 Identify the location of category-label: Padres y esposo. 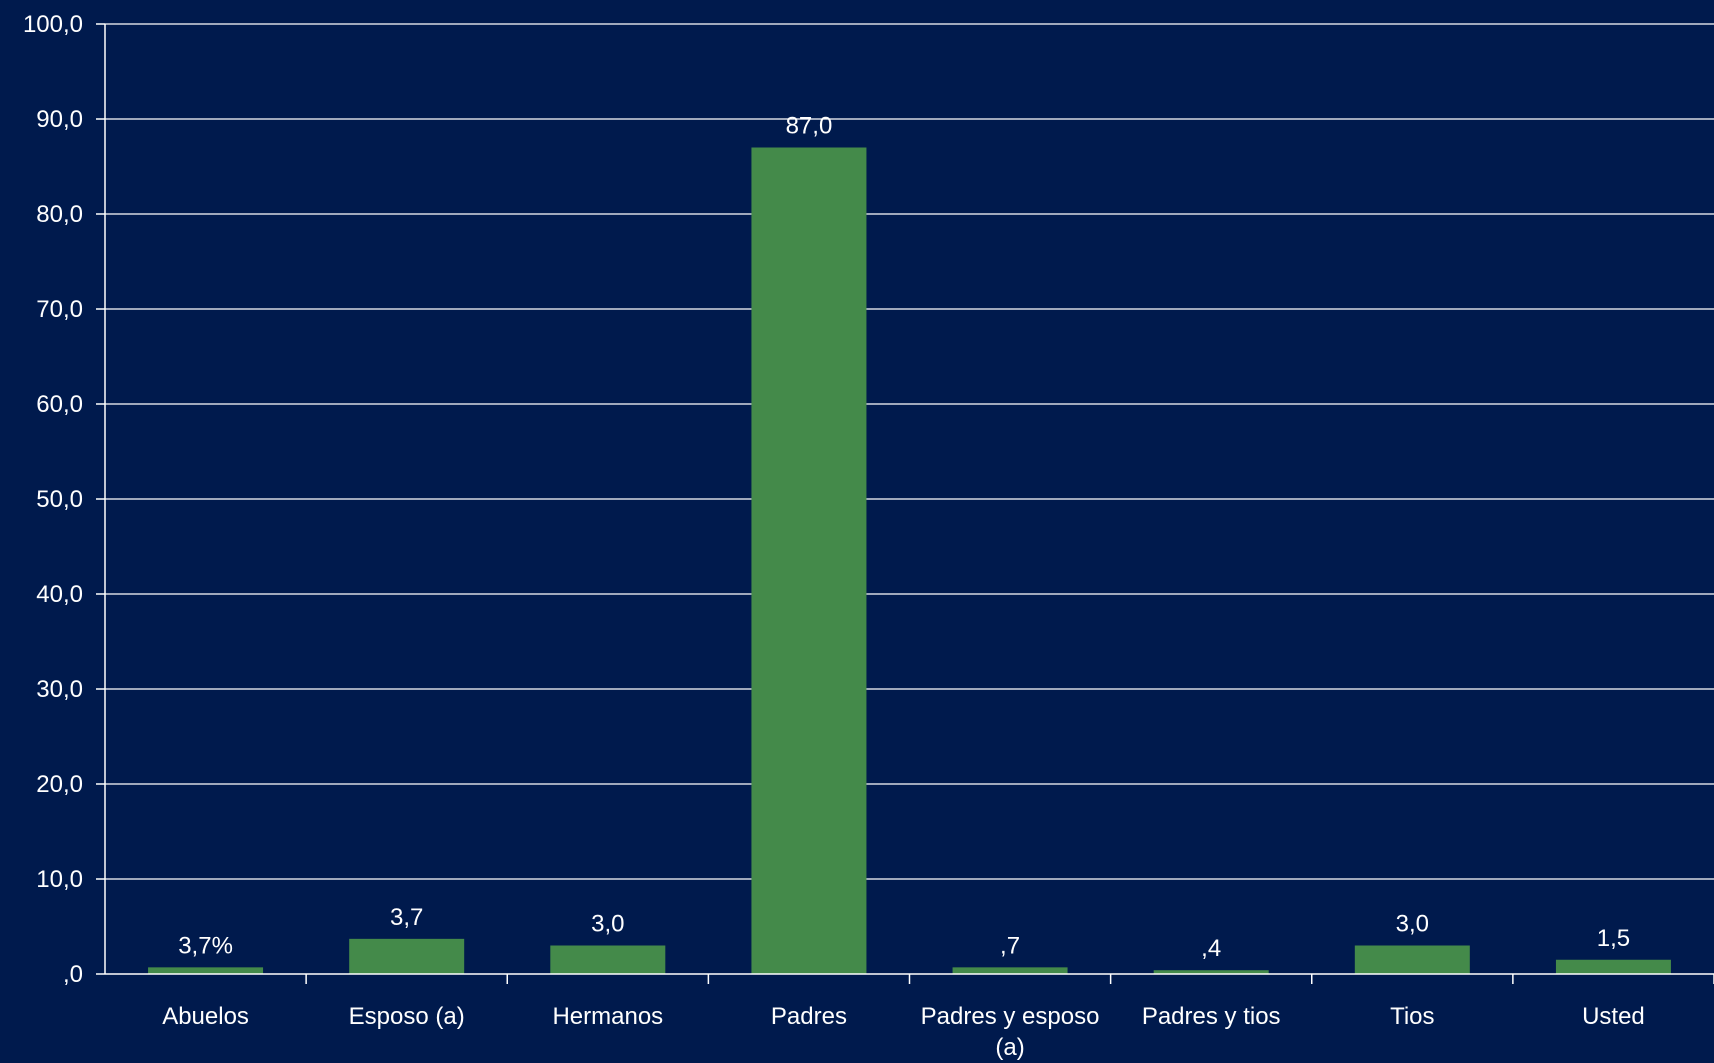
(1010, 1016).